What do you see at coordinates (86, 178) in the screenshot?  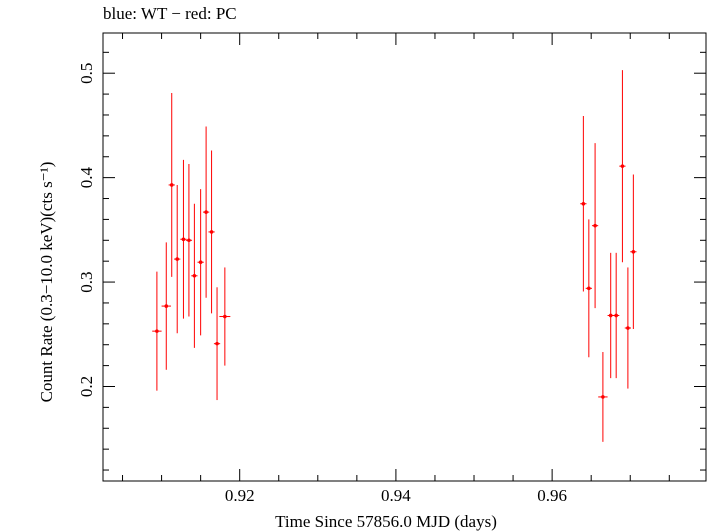 I see `y-tick-label: 0.4` at bounding box center [86, 178].